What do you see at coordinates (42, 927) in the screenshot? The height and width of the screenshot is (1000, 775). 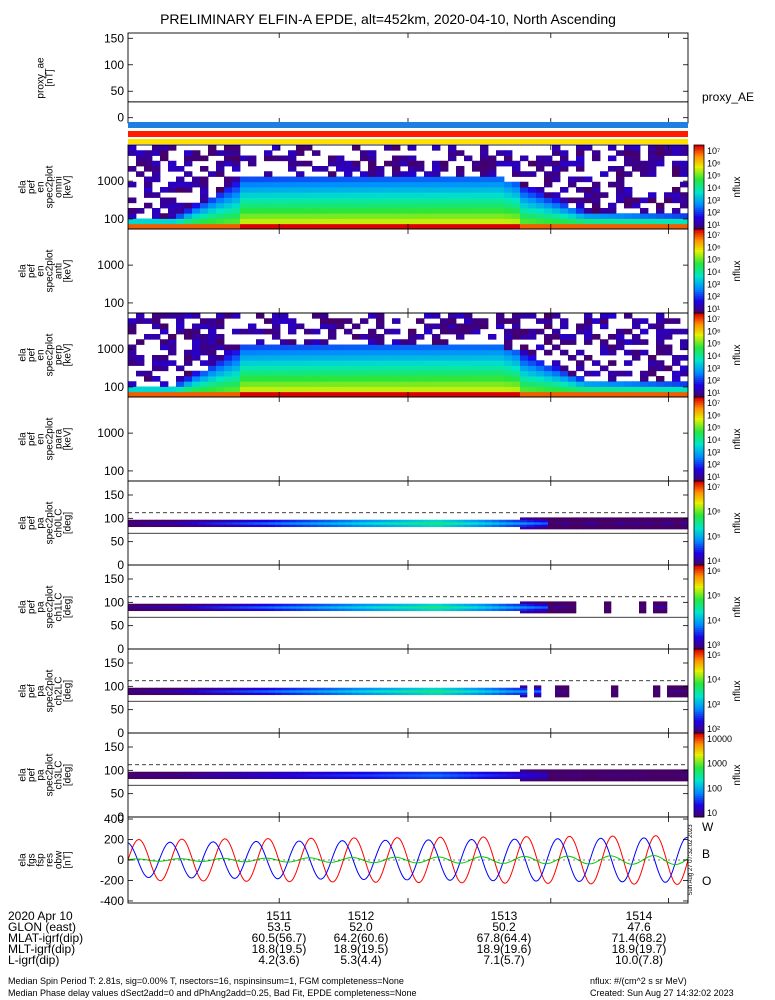 I see `footer-row-label: GLON (east)` at bounding box center [42, 927].